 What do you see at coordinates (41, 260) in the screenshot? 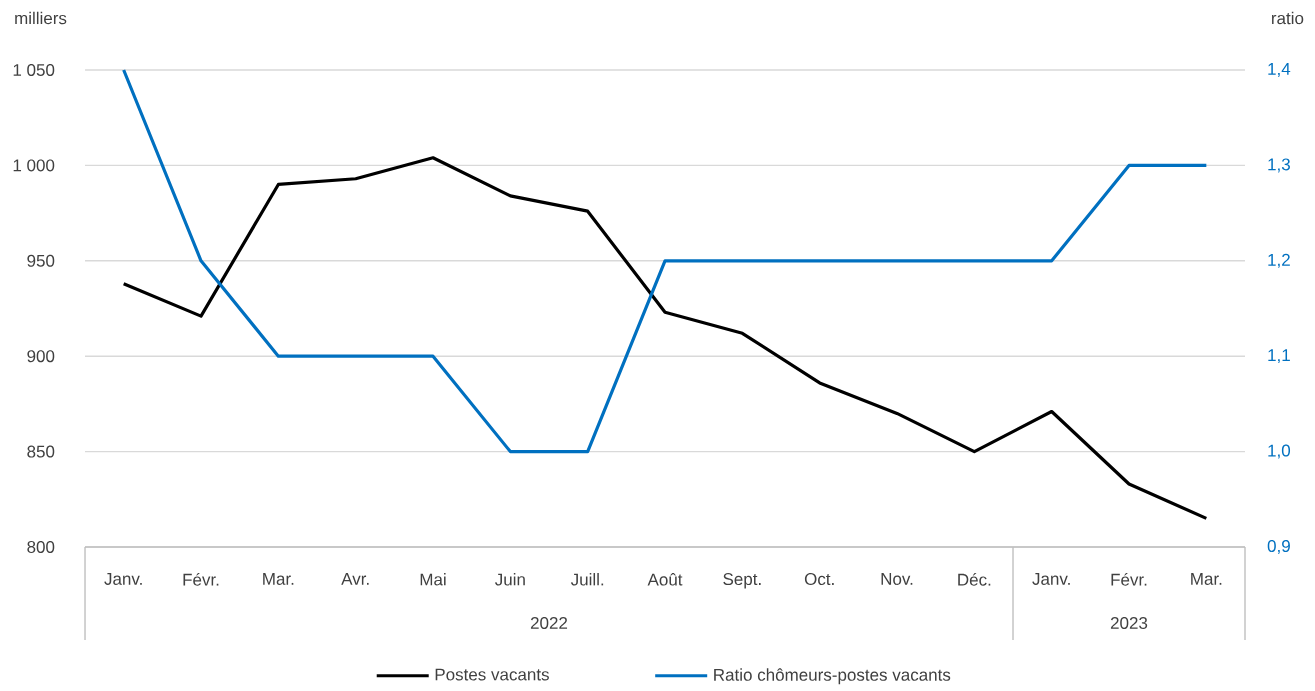
I see `y-tick-label: 950` at bounding box center [41, 260].